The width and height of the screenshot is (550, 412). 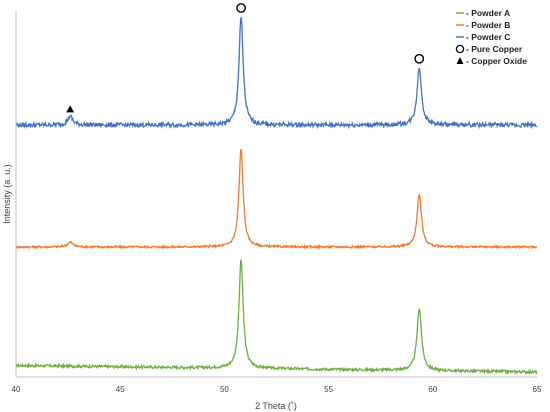 What do you see at coordinates (460, 60) in the screenshot?
I see `legend-swatch-copper-oxide` at bounding box center [460, 60].